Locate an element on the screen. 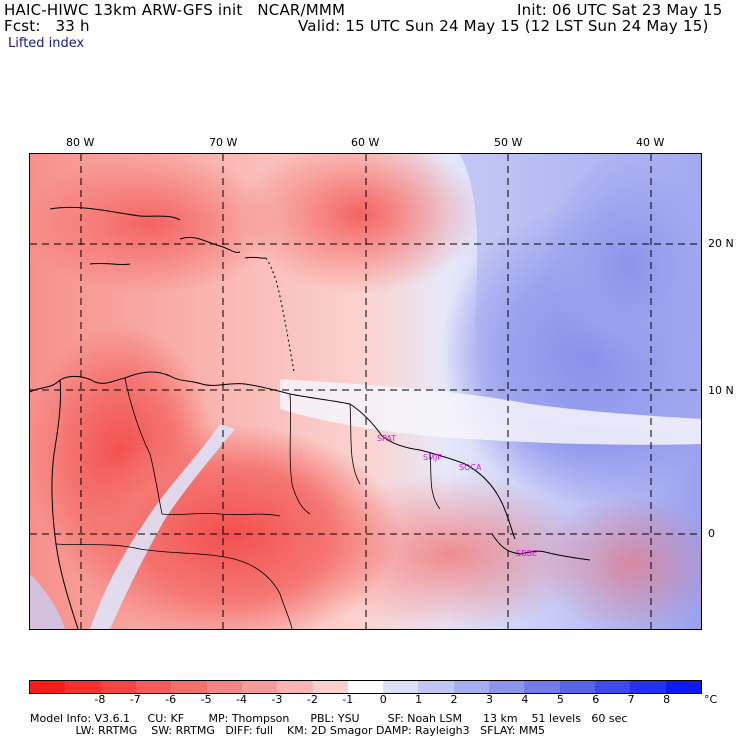 The width and height of the screenshot is (740, 740). colorbar-tick-label: -8 is located at coordinates (100, 699).